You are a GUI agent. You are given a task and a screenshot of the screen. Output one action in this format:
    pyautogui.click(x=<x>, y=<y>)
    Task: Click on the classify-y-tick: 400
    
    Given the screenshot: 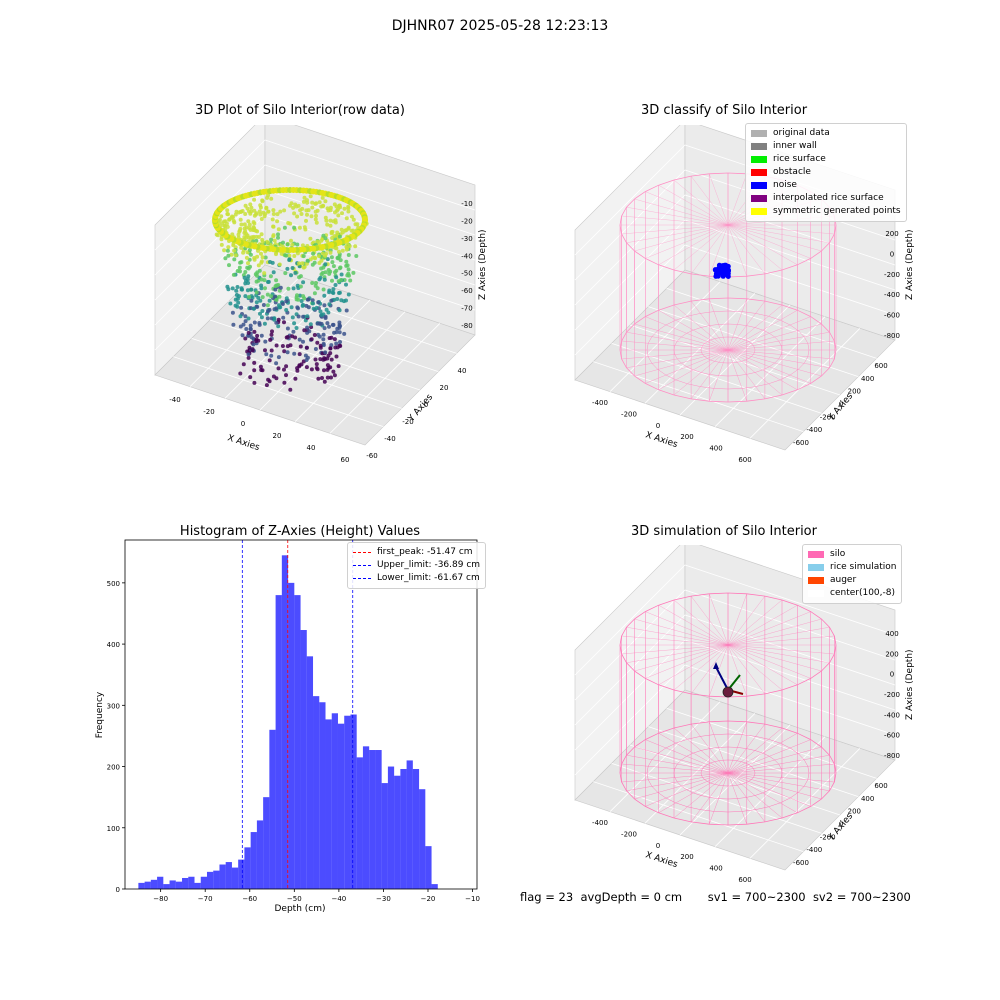 What is the action you would take?
    pyautogui.click(x=867, y=379)
    